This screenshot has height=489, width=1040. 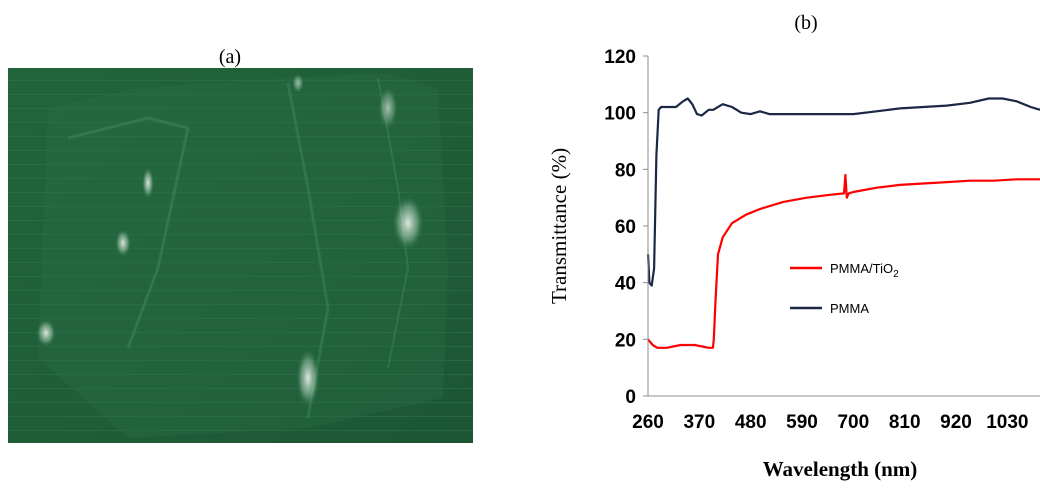 What do you see at coordinates (849, 308) in the screenshot?
I see `legend-label: PMMA` at bounding box center [849, 308].